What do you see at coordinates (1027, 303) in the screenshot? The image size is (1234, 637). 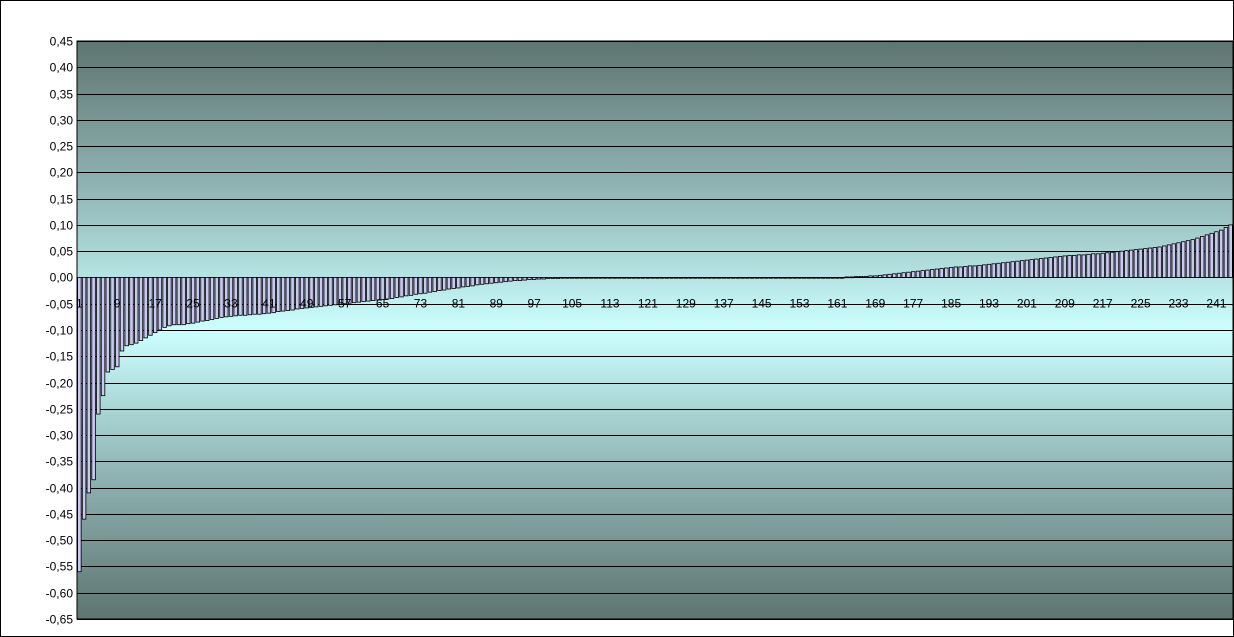 I see `x-tick-label: 201` at bounding box center [1027, 303].